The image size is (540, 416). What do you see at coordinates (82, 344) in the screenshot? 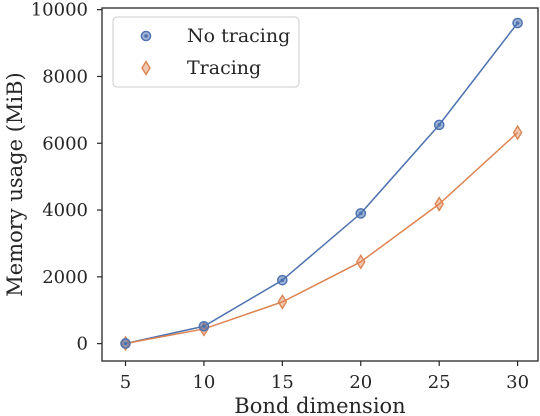
I see `y-tick-label: 0` at bounding box center [82, 344].